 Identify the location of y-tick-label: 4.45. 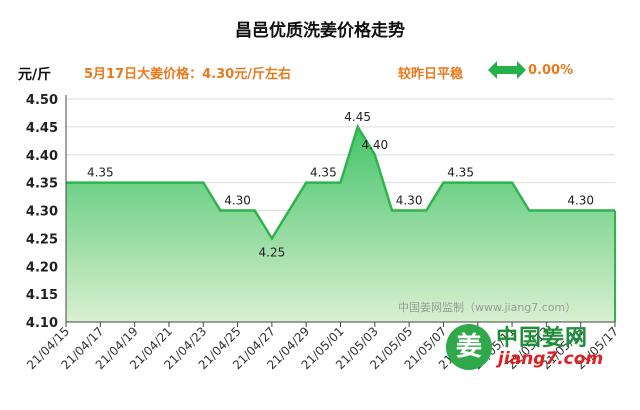
(42, 128).